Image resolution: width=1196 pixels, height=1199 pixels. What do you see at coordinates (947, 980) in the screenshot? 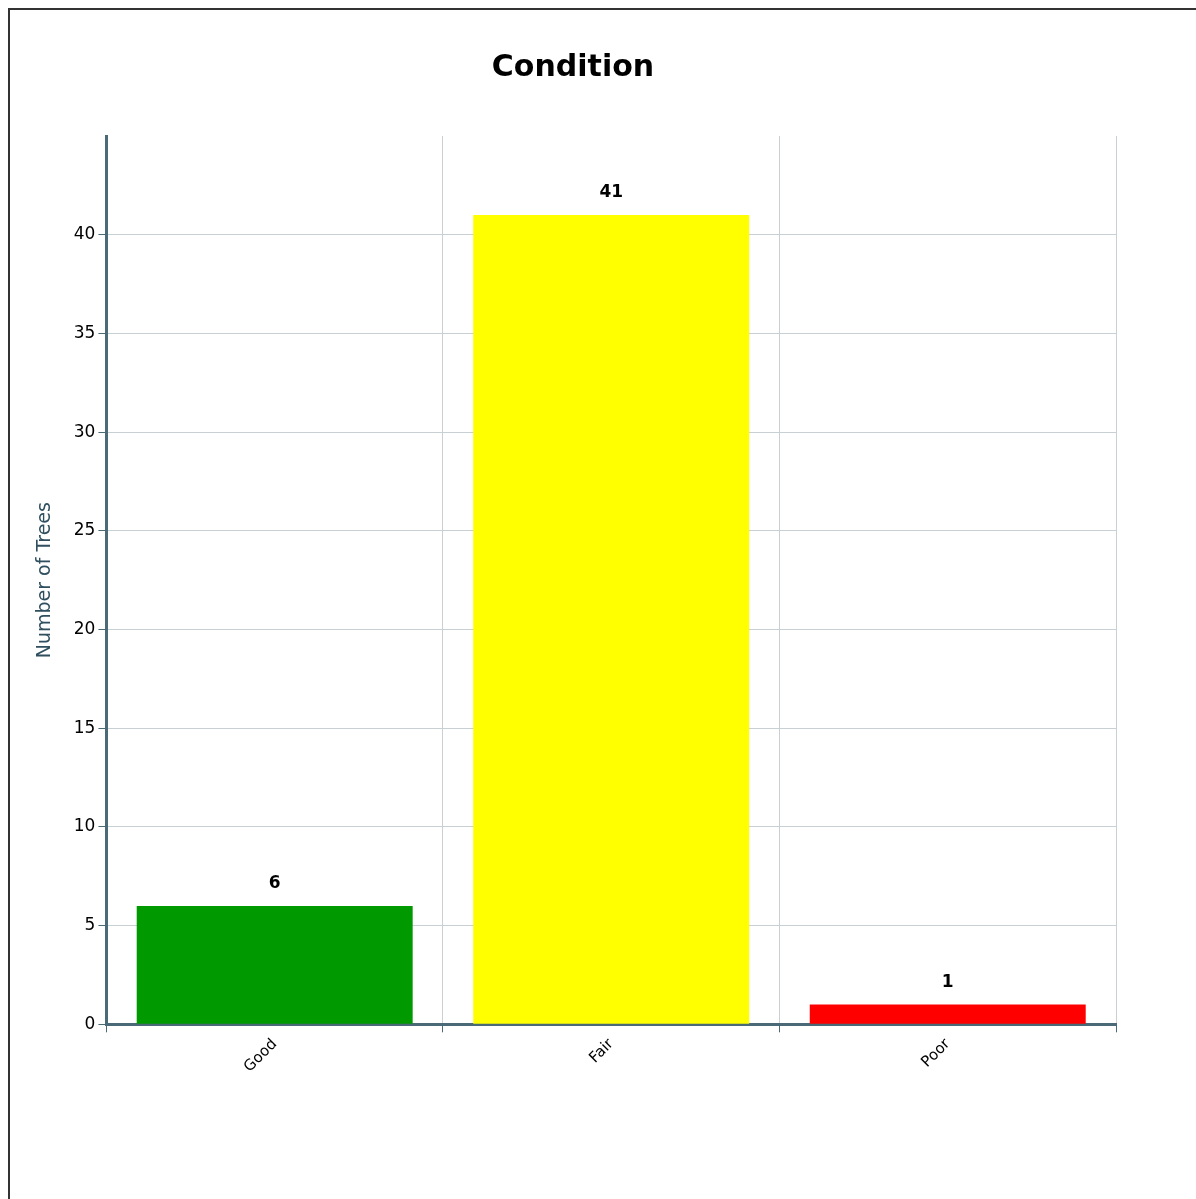
I see `data-label: 1` at bounding box center [947, 980].